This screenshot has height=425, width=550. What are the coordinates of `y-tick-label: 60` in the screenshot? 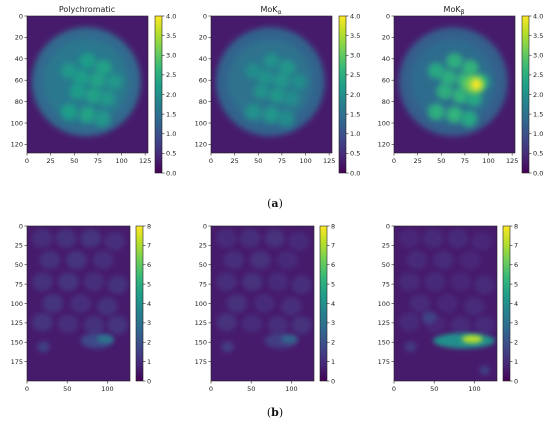 It's located at (203, 81).